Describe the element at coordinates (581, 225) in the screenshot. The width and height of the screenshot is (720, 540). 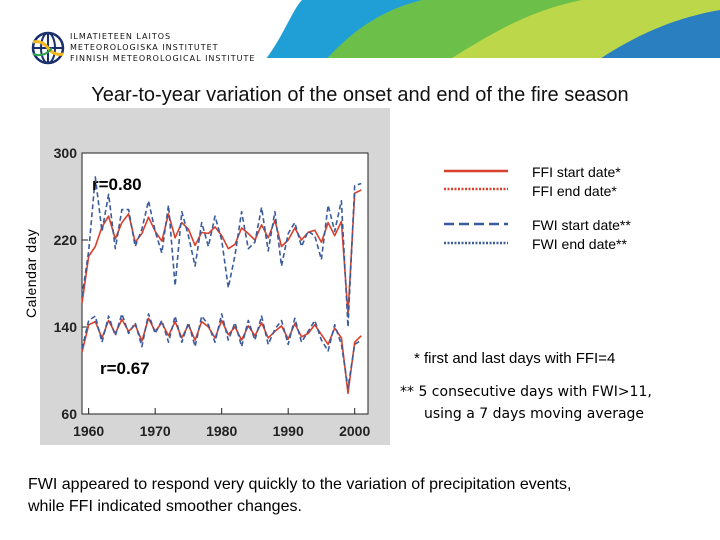
I see `legend-fwi-start: FWI start date**` at that location.